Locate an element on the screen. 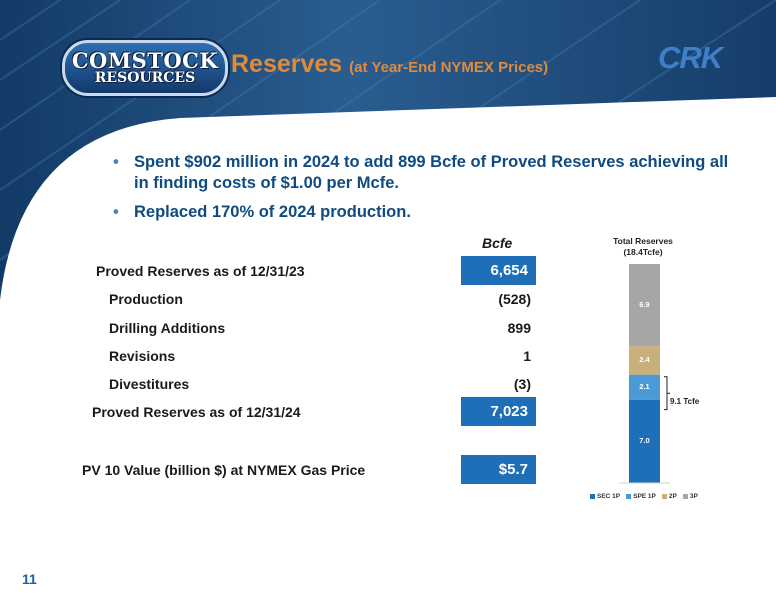 The image size is (776, 600). bar-value-label: 2.4 is located at coordinates (644, 360).